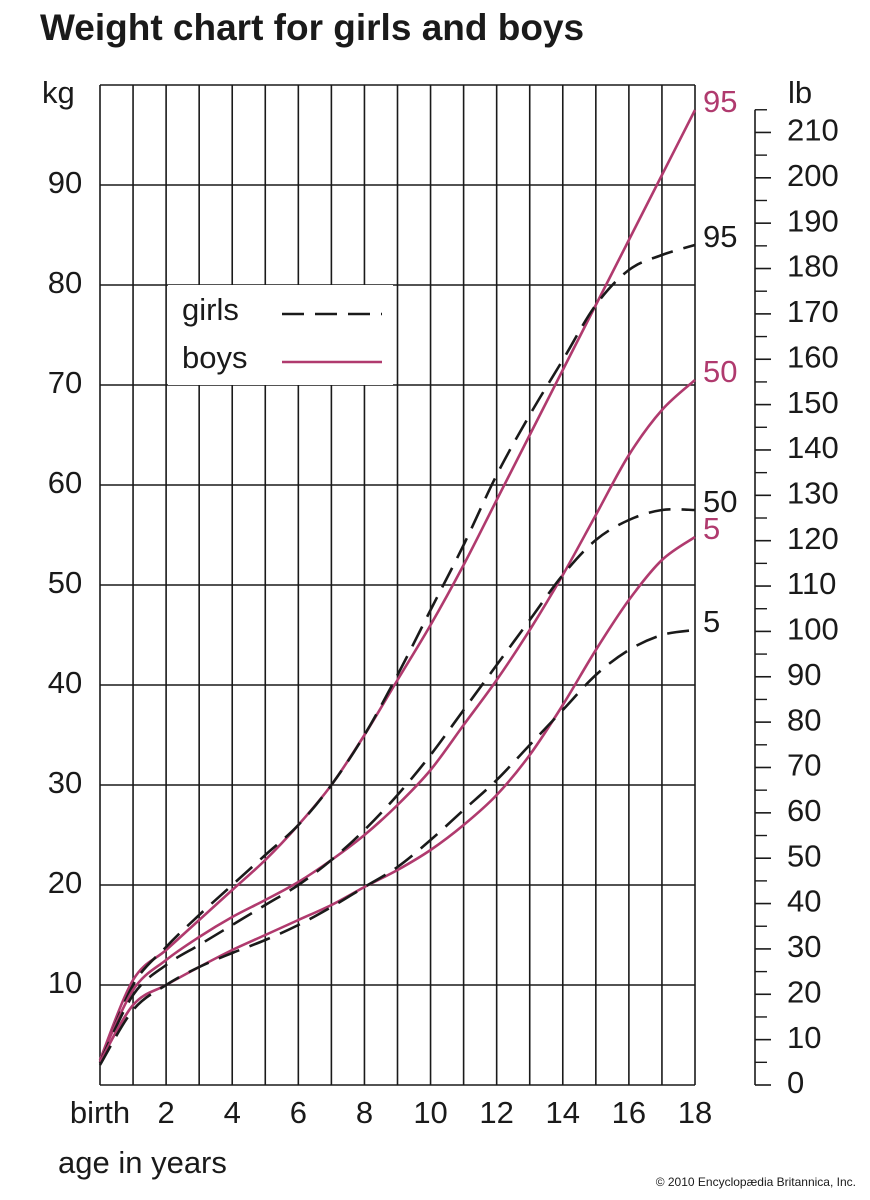  Describe the element at coordinates (804, 765) in the screenshot. I see `y2-tick-label: 70` at that location.